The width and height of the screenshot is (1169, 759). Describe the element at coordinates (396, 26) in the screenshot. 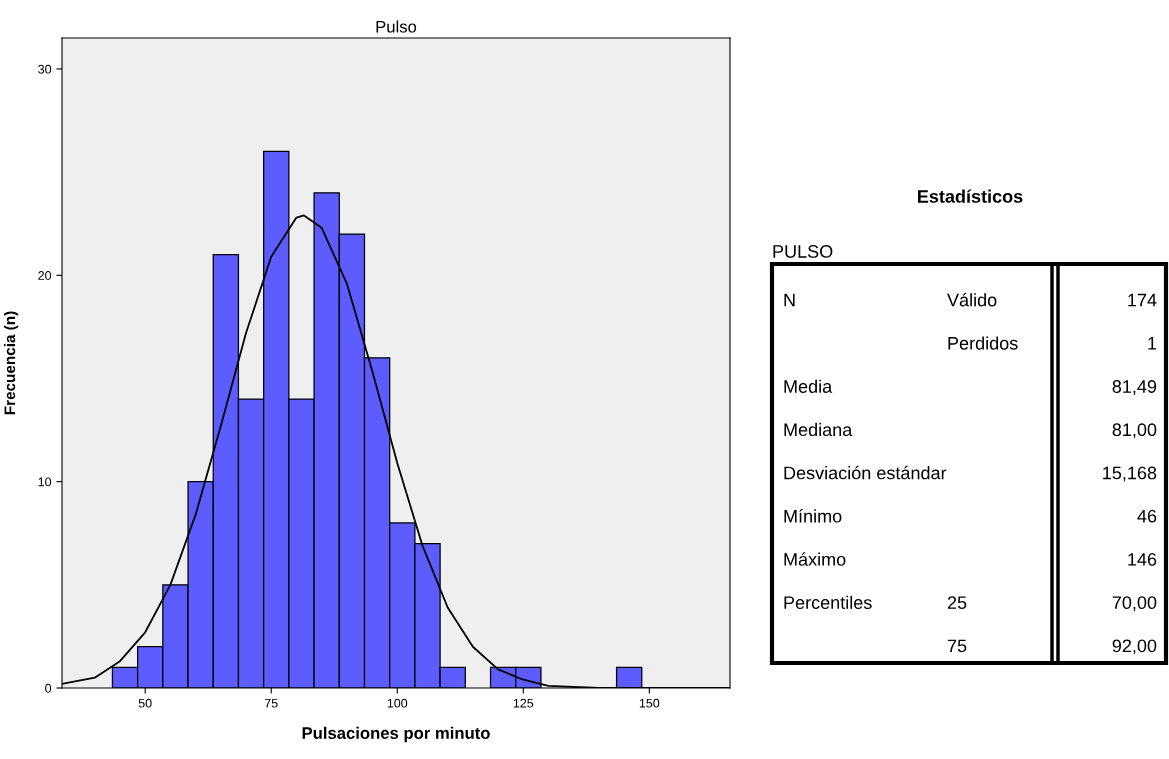

I see `chart-title: Pulso` at that location.